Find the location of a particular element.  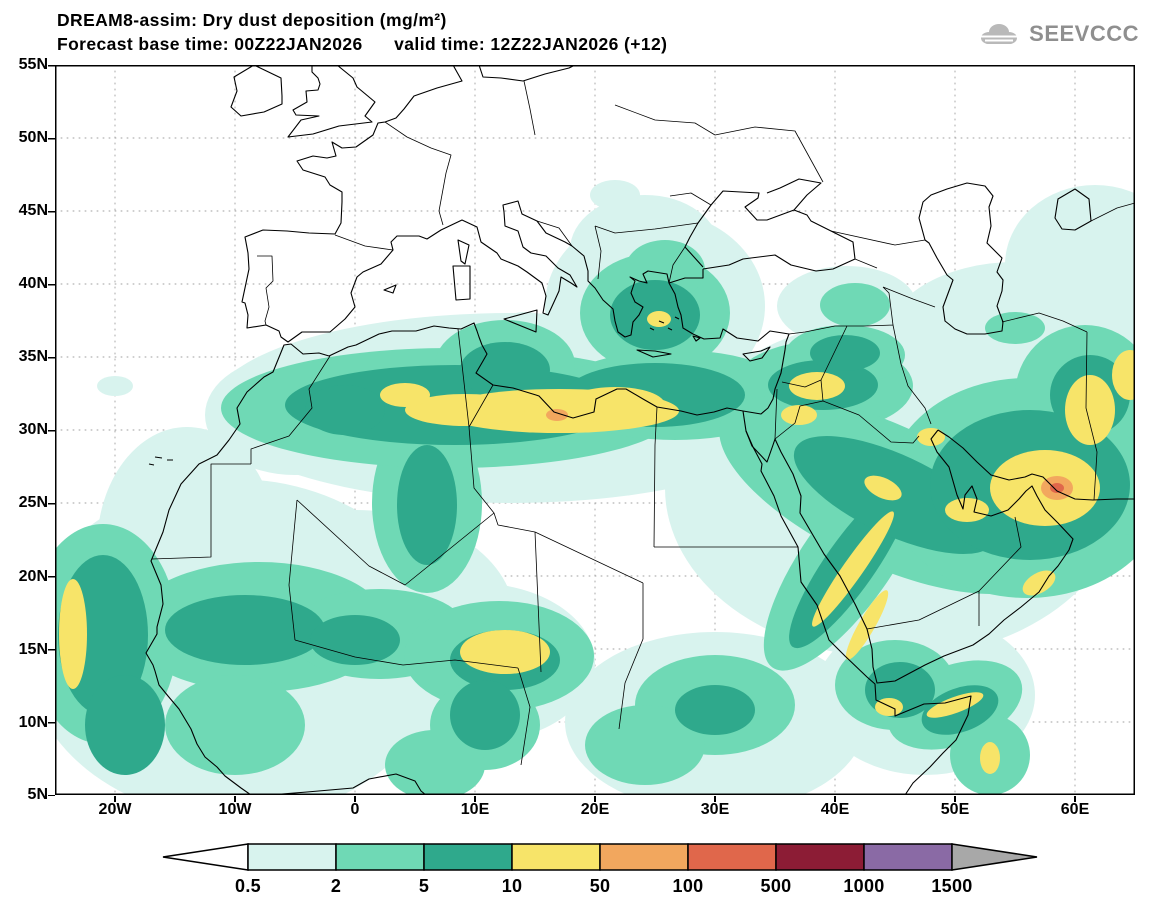

lon-tick-label: 0 is located at coordinates (355, 809).